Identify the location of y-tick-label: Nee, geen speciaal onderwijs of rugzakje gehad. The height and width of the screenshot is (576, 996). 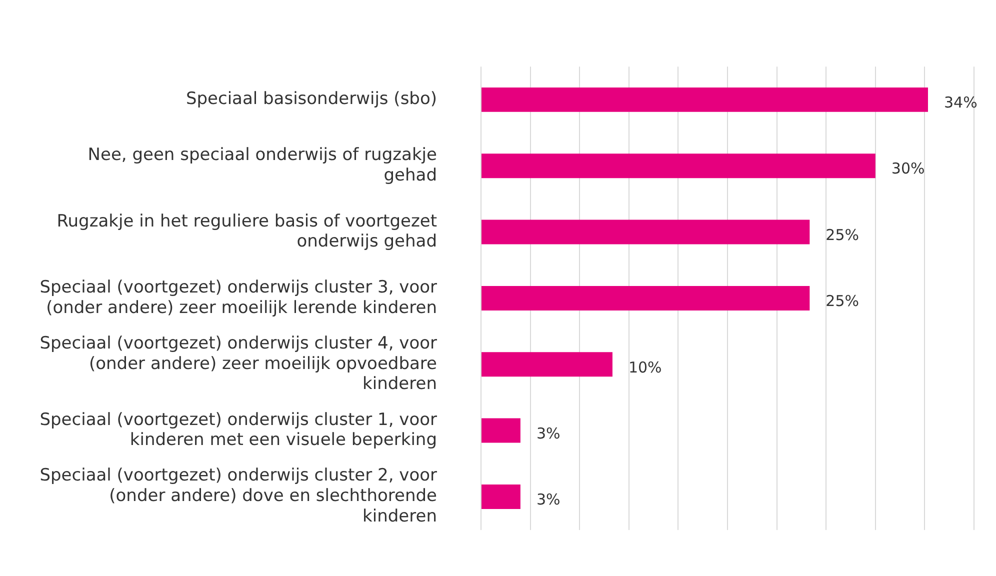
(262, 165).